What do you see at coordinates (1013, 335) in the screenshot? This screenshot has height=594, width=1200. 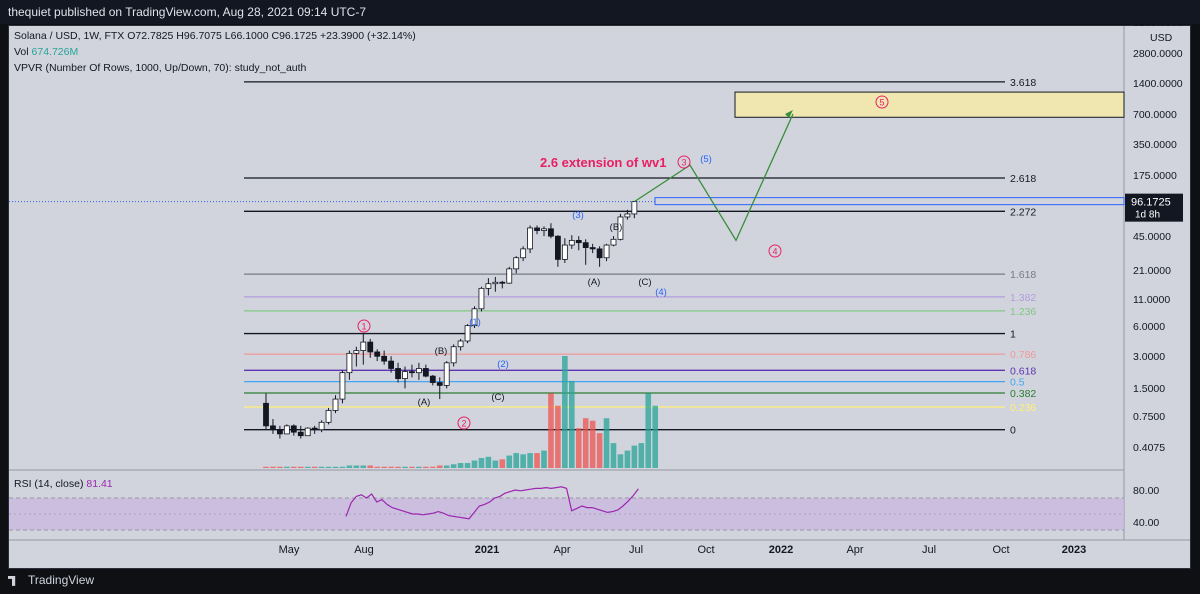 I see `fib-level-label: 1` at bounding box center [1013, 335].